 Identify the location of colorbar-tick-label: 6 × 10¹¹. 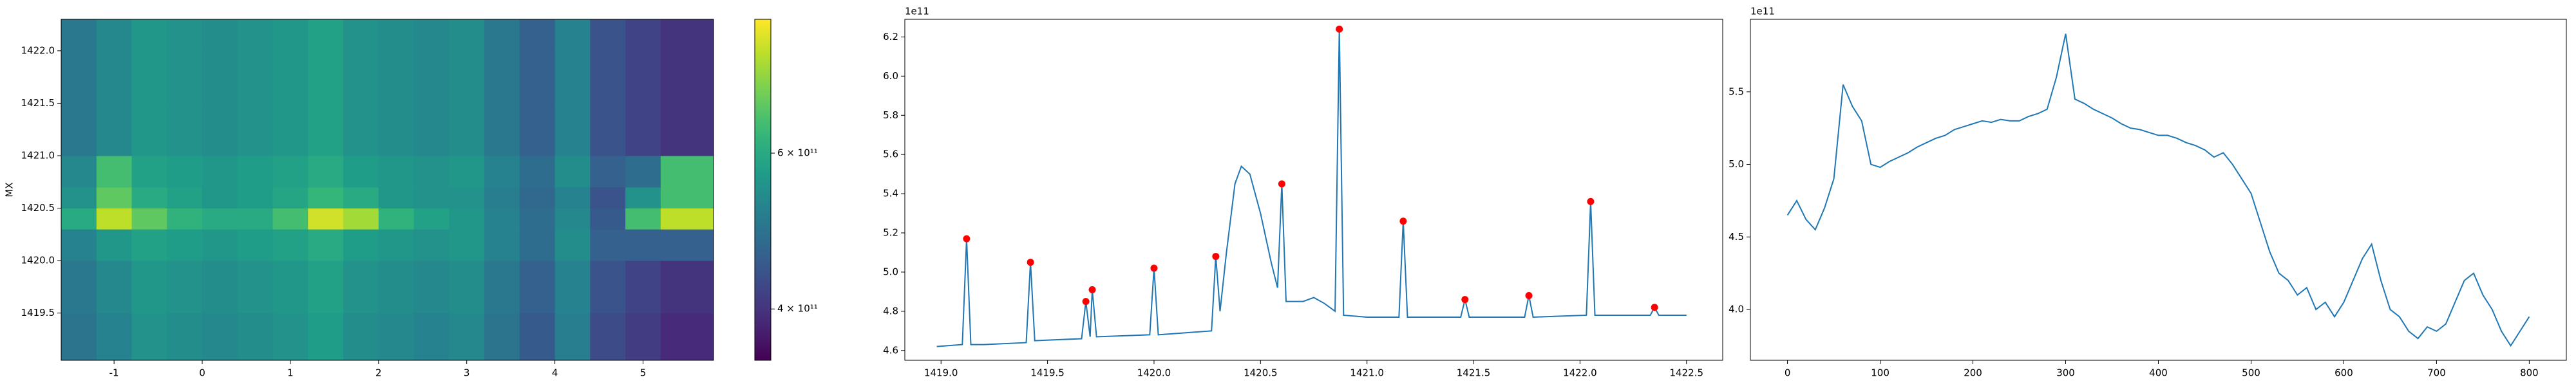
(797, 153).